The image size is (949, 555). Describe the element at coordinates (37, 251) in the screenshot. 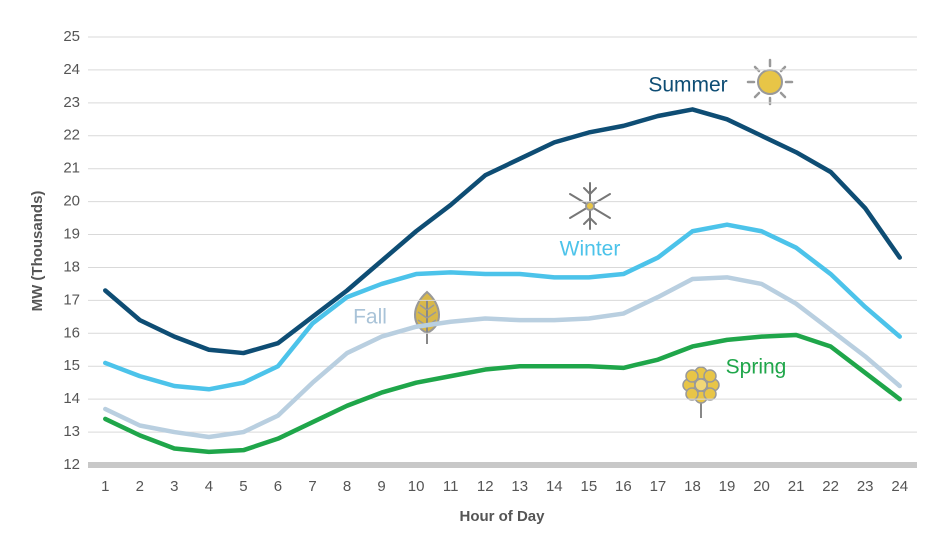

I see `y-axis-title: MW (Thousands)` at that location.